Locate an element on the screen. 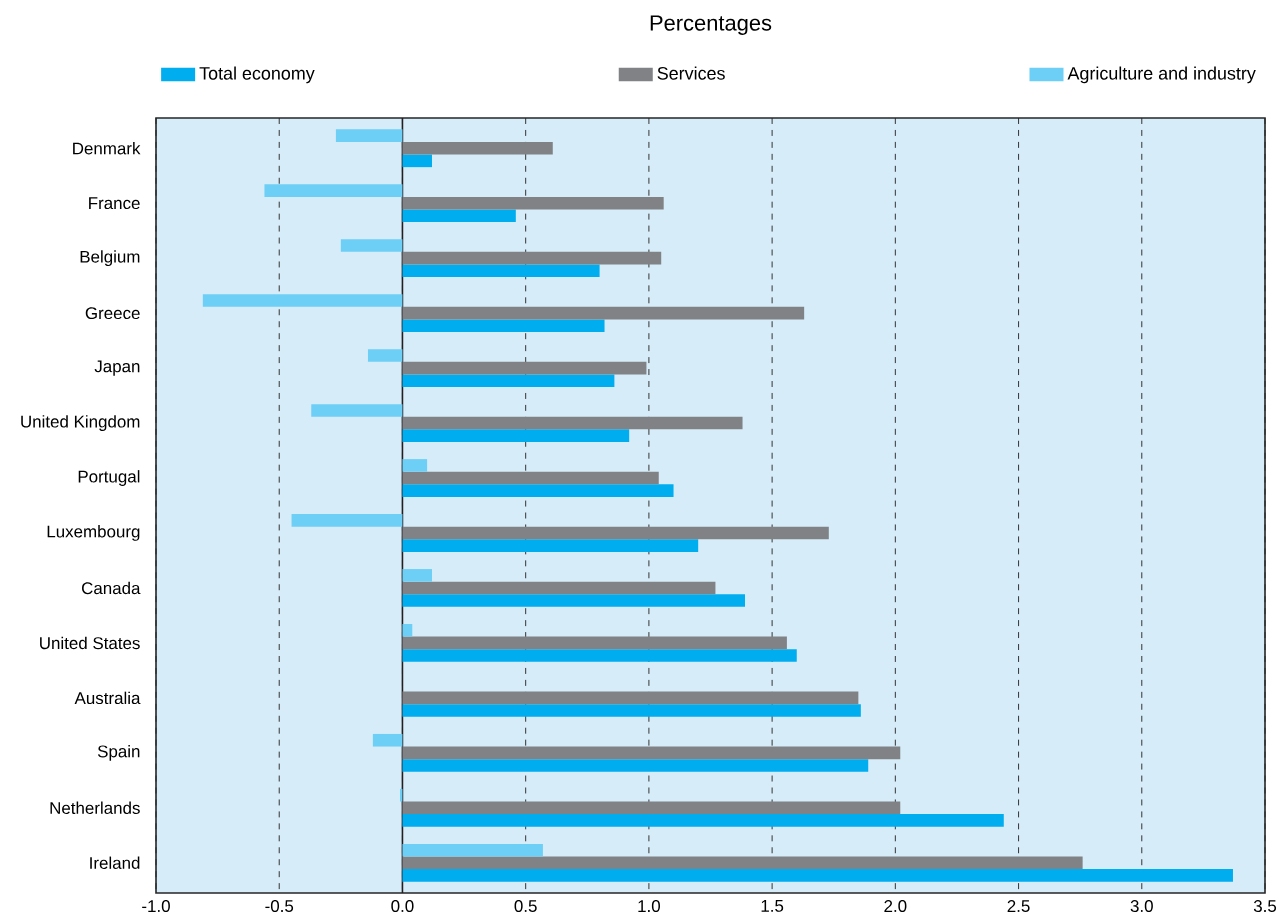 The height and width of the screenshot is (917, 1280). x-tick-label: 2.5 is located at coordinates (1018, 906).